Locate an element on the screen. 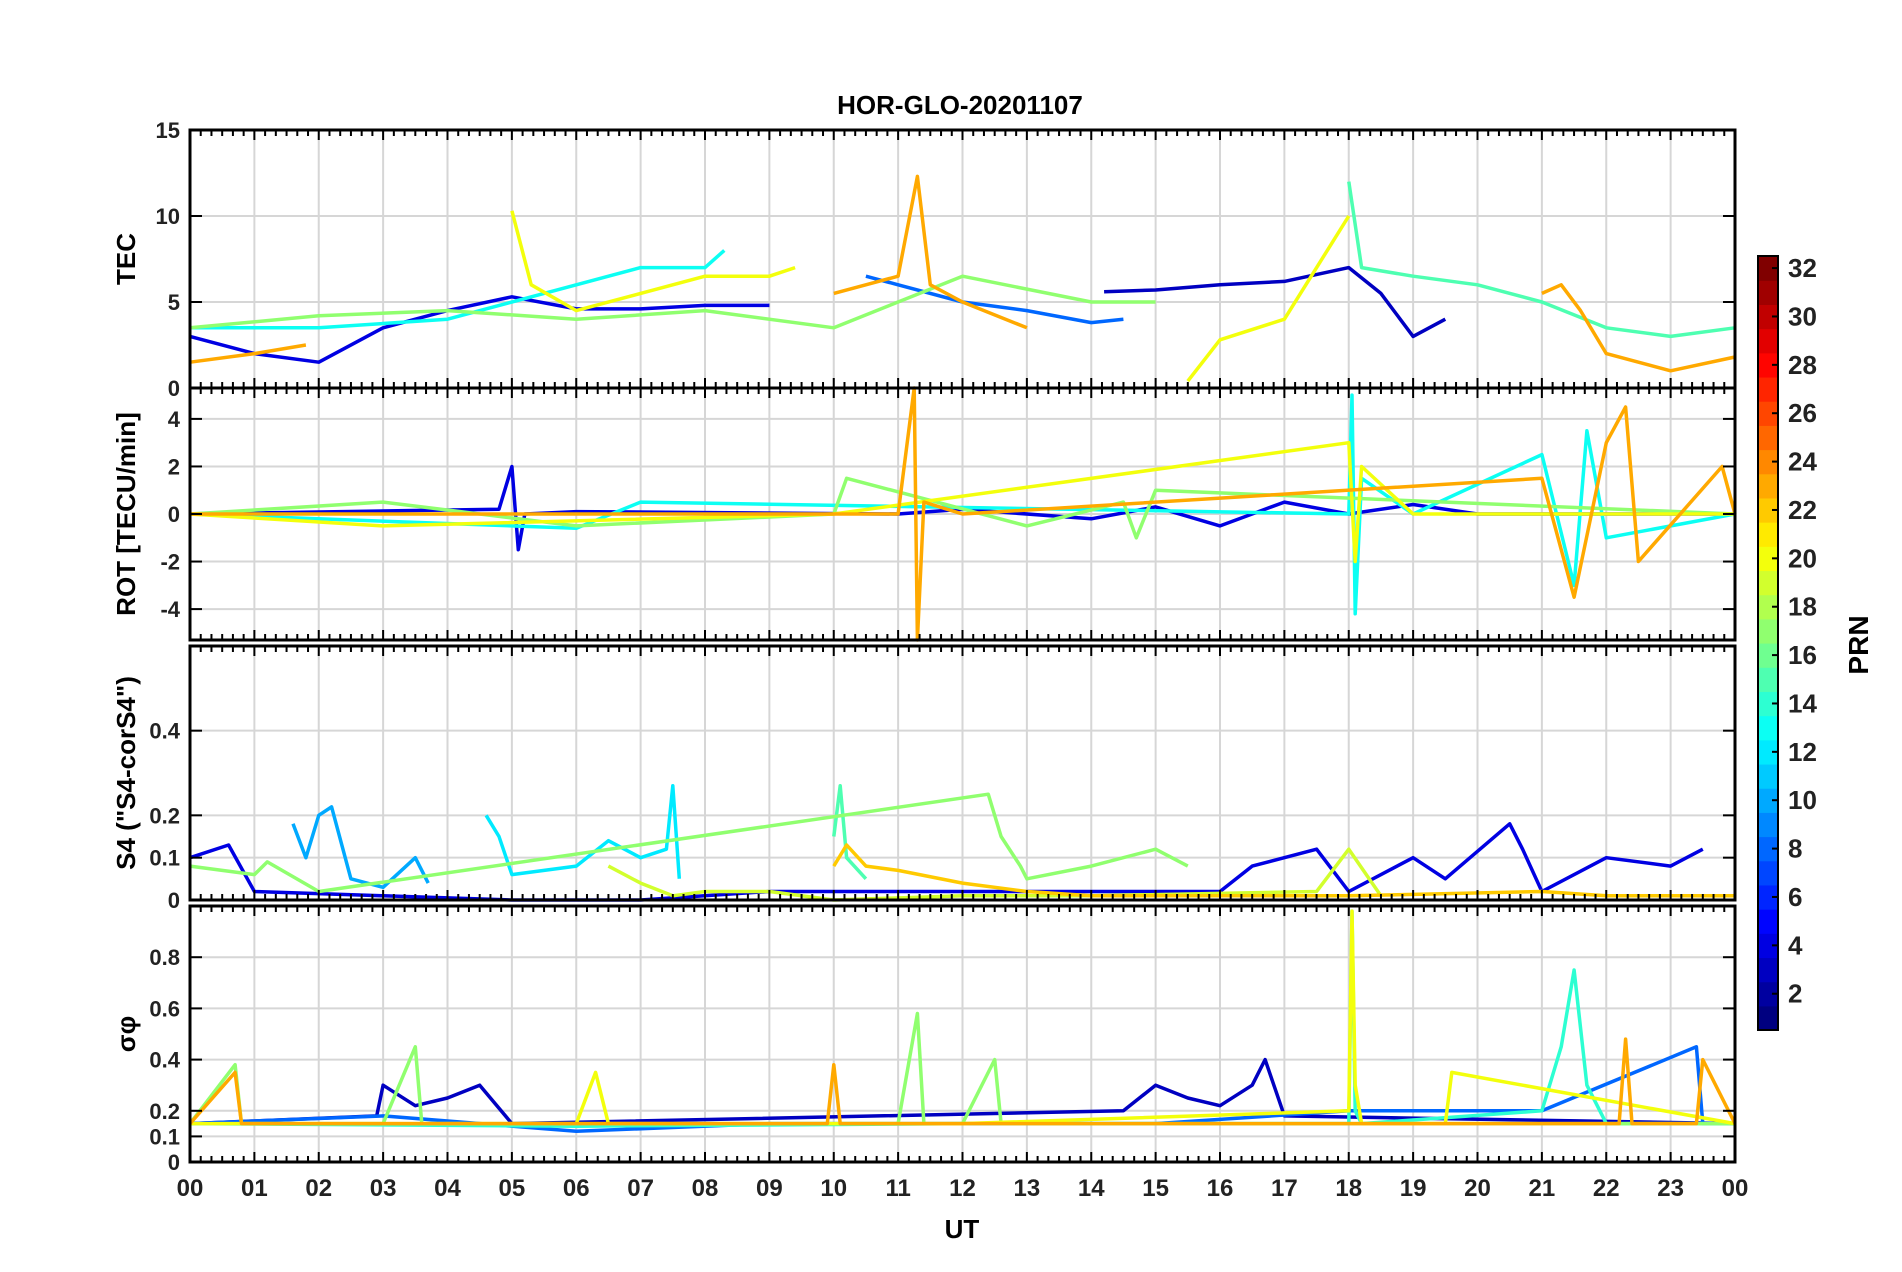 The height and width of the screenshot is (1272, 1902). x-tick-label: 21 is located at coordinates (1542, 1188).